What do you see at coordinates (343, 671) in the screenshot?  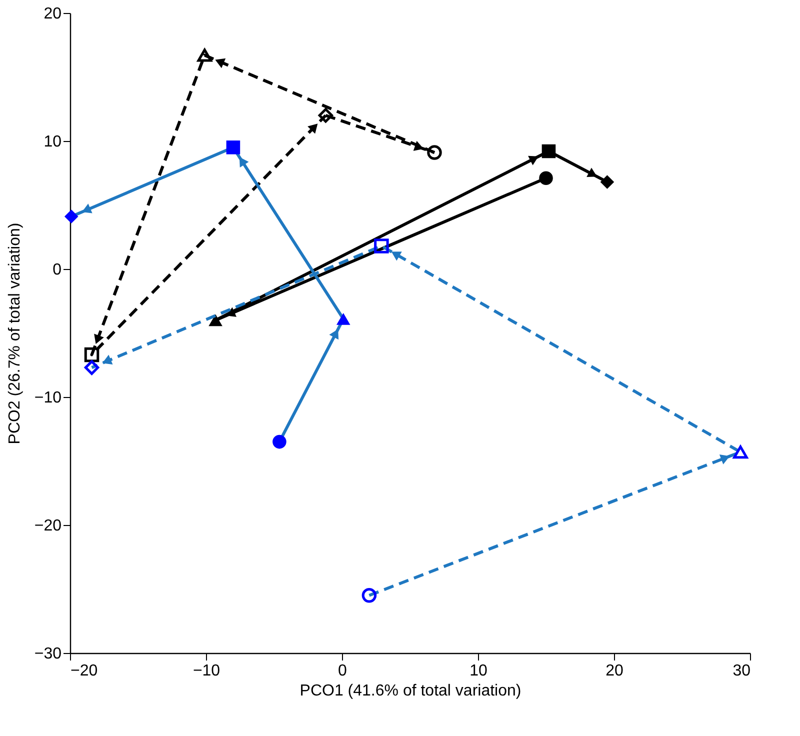 I see `x-tick-label: 0` at bounding box center [343, 671].